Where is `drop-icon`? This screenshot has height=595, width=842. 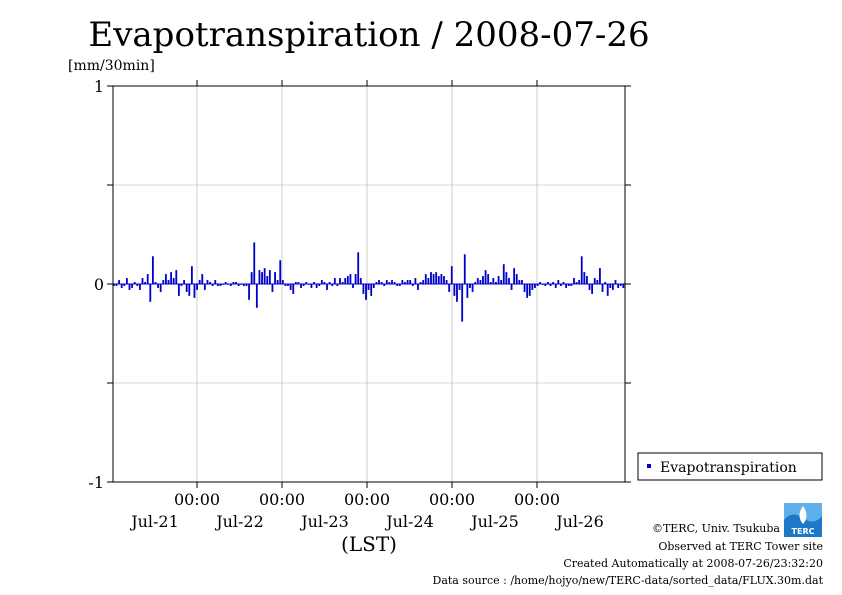
drop-icon is located at coordinates (803, 515).